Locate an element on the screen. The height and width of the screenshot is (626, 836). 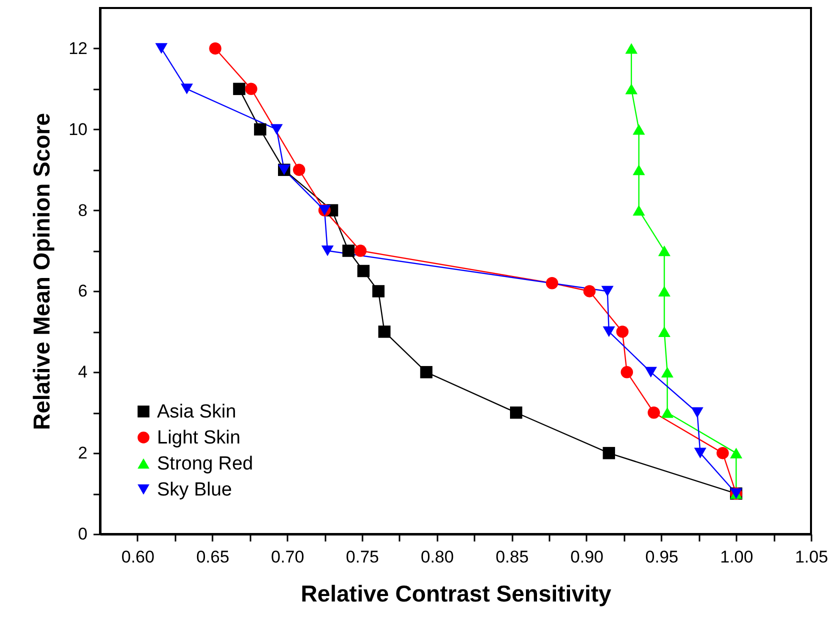
y-tick-label: 2 is located at coordinates (83, 453).